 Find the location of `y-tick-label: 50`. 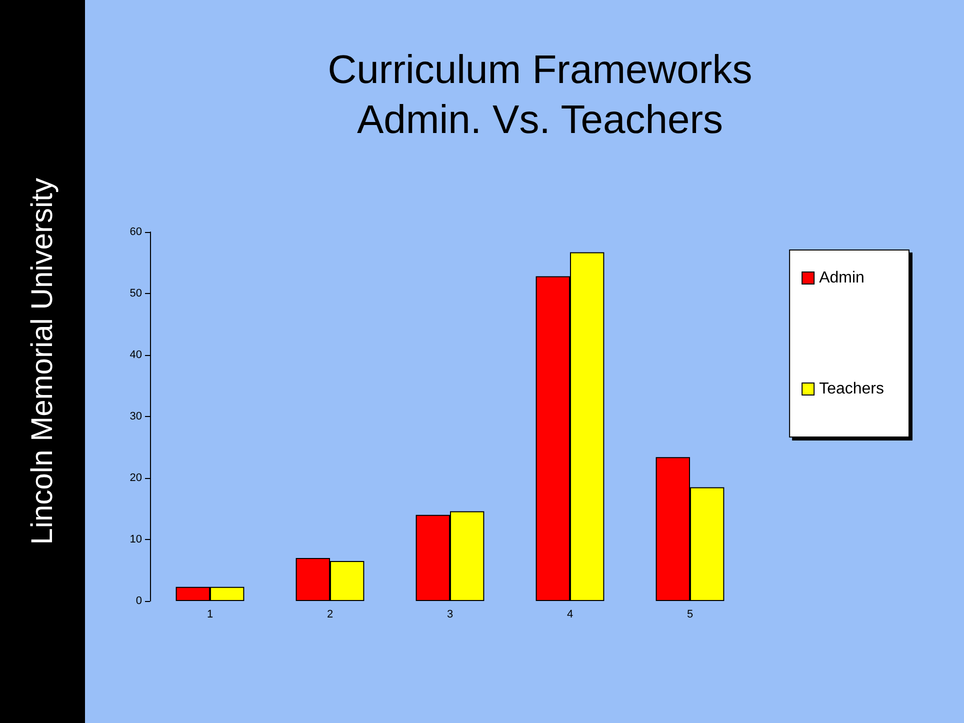

y-tick-label: 50 is located at coordinates (136, 294).